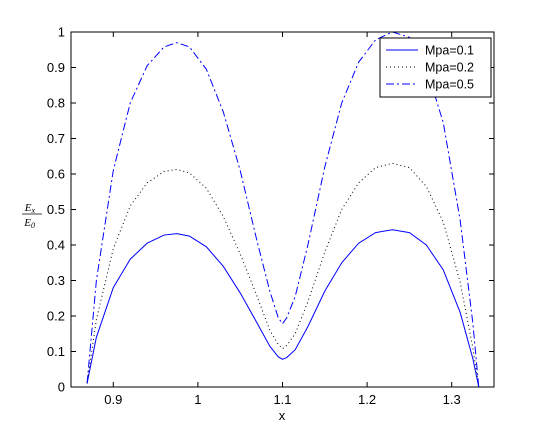  Describe the element at coordinates (61, 387) in the screenshot. I see `y-tick-label: 0` at that location.